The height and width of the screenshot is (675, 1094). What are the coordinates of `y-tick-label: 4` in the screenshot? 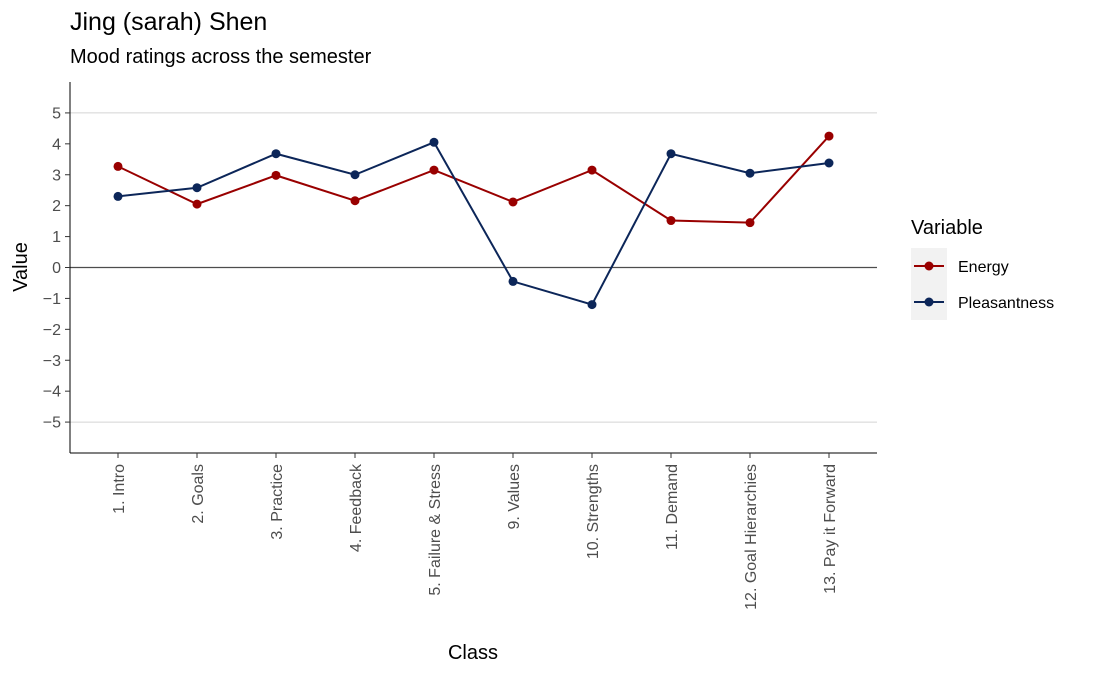 It's located at (56, 144).